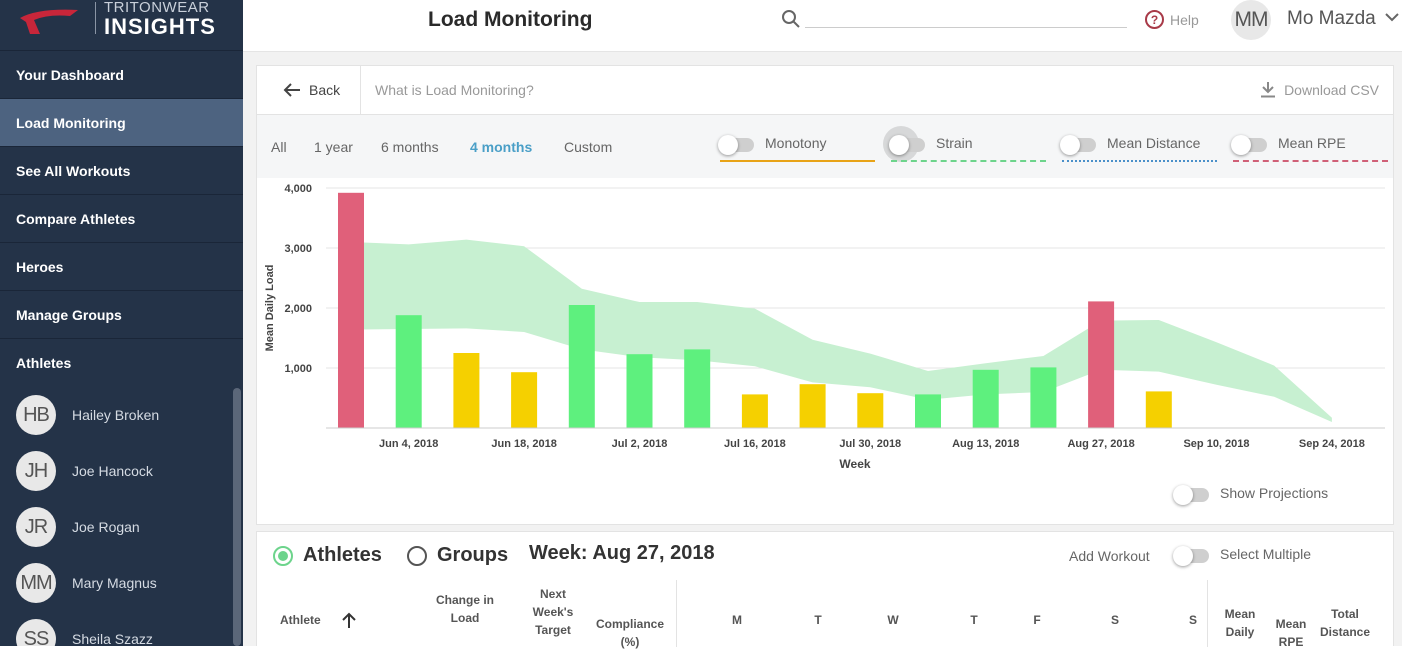 The width and height of the screenshot is (1402, 651). I want to click on search-icon, so click(791, 19).